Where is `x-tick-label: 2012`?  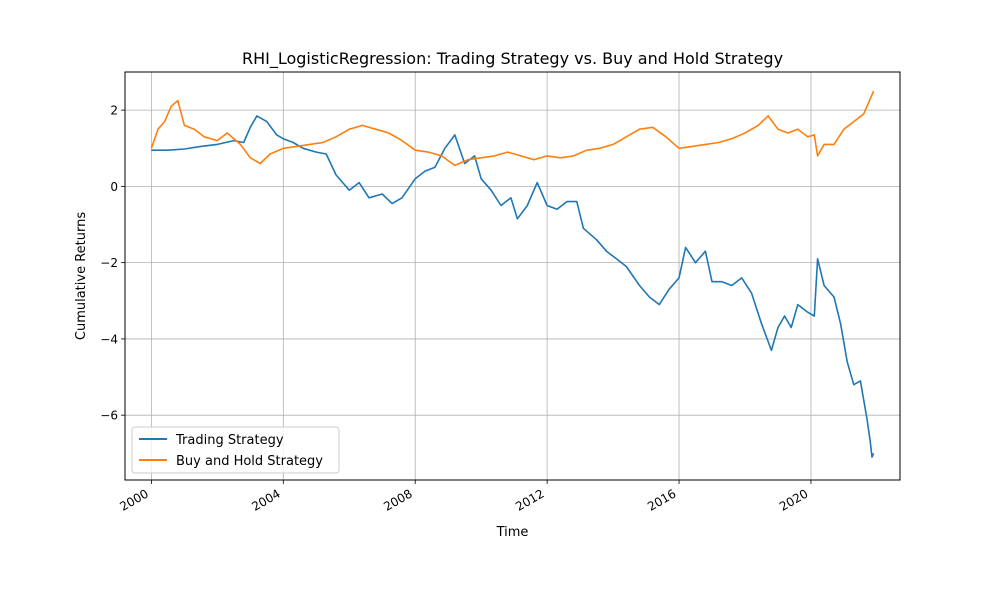
x-tick-label: 2012 is located at coordinates (529, 499).